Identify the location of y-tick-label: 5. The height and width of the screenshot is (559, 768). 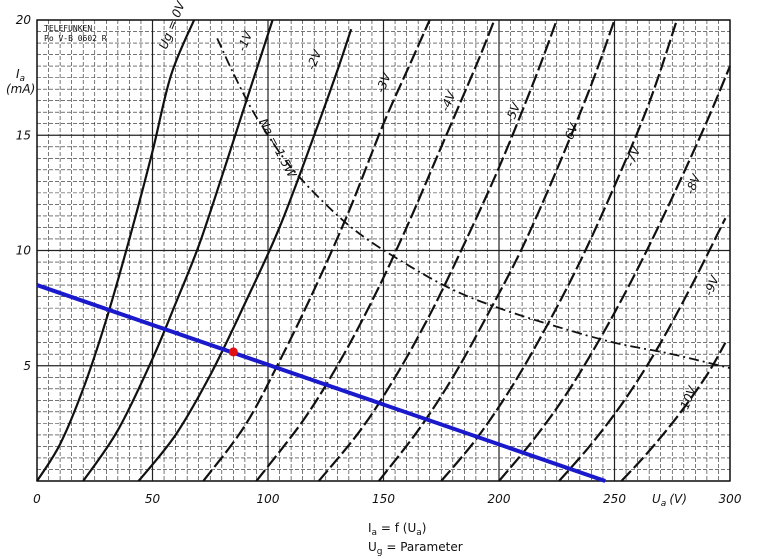
(27, 366).